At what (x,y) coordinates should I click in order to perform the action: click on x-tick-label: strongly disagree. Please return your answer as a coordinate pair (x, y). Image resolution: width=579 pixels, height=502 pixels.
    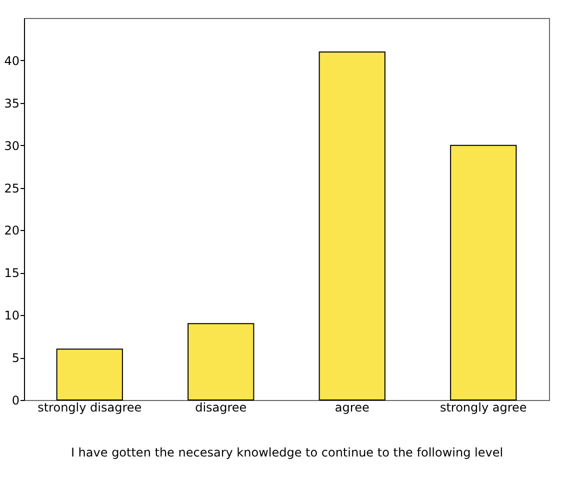
    Looking at the image, I should click on (90, 407).